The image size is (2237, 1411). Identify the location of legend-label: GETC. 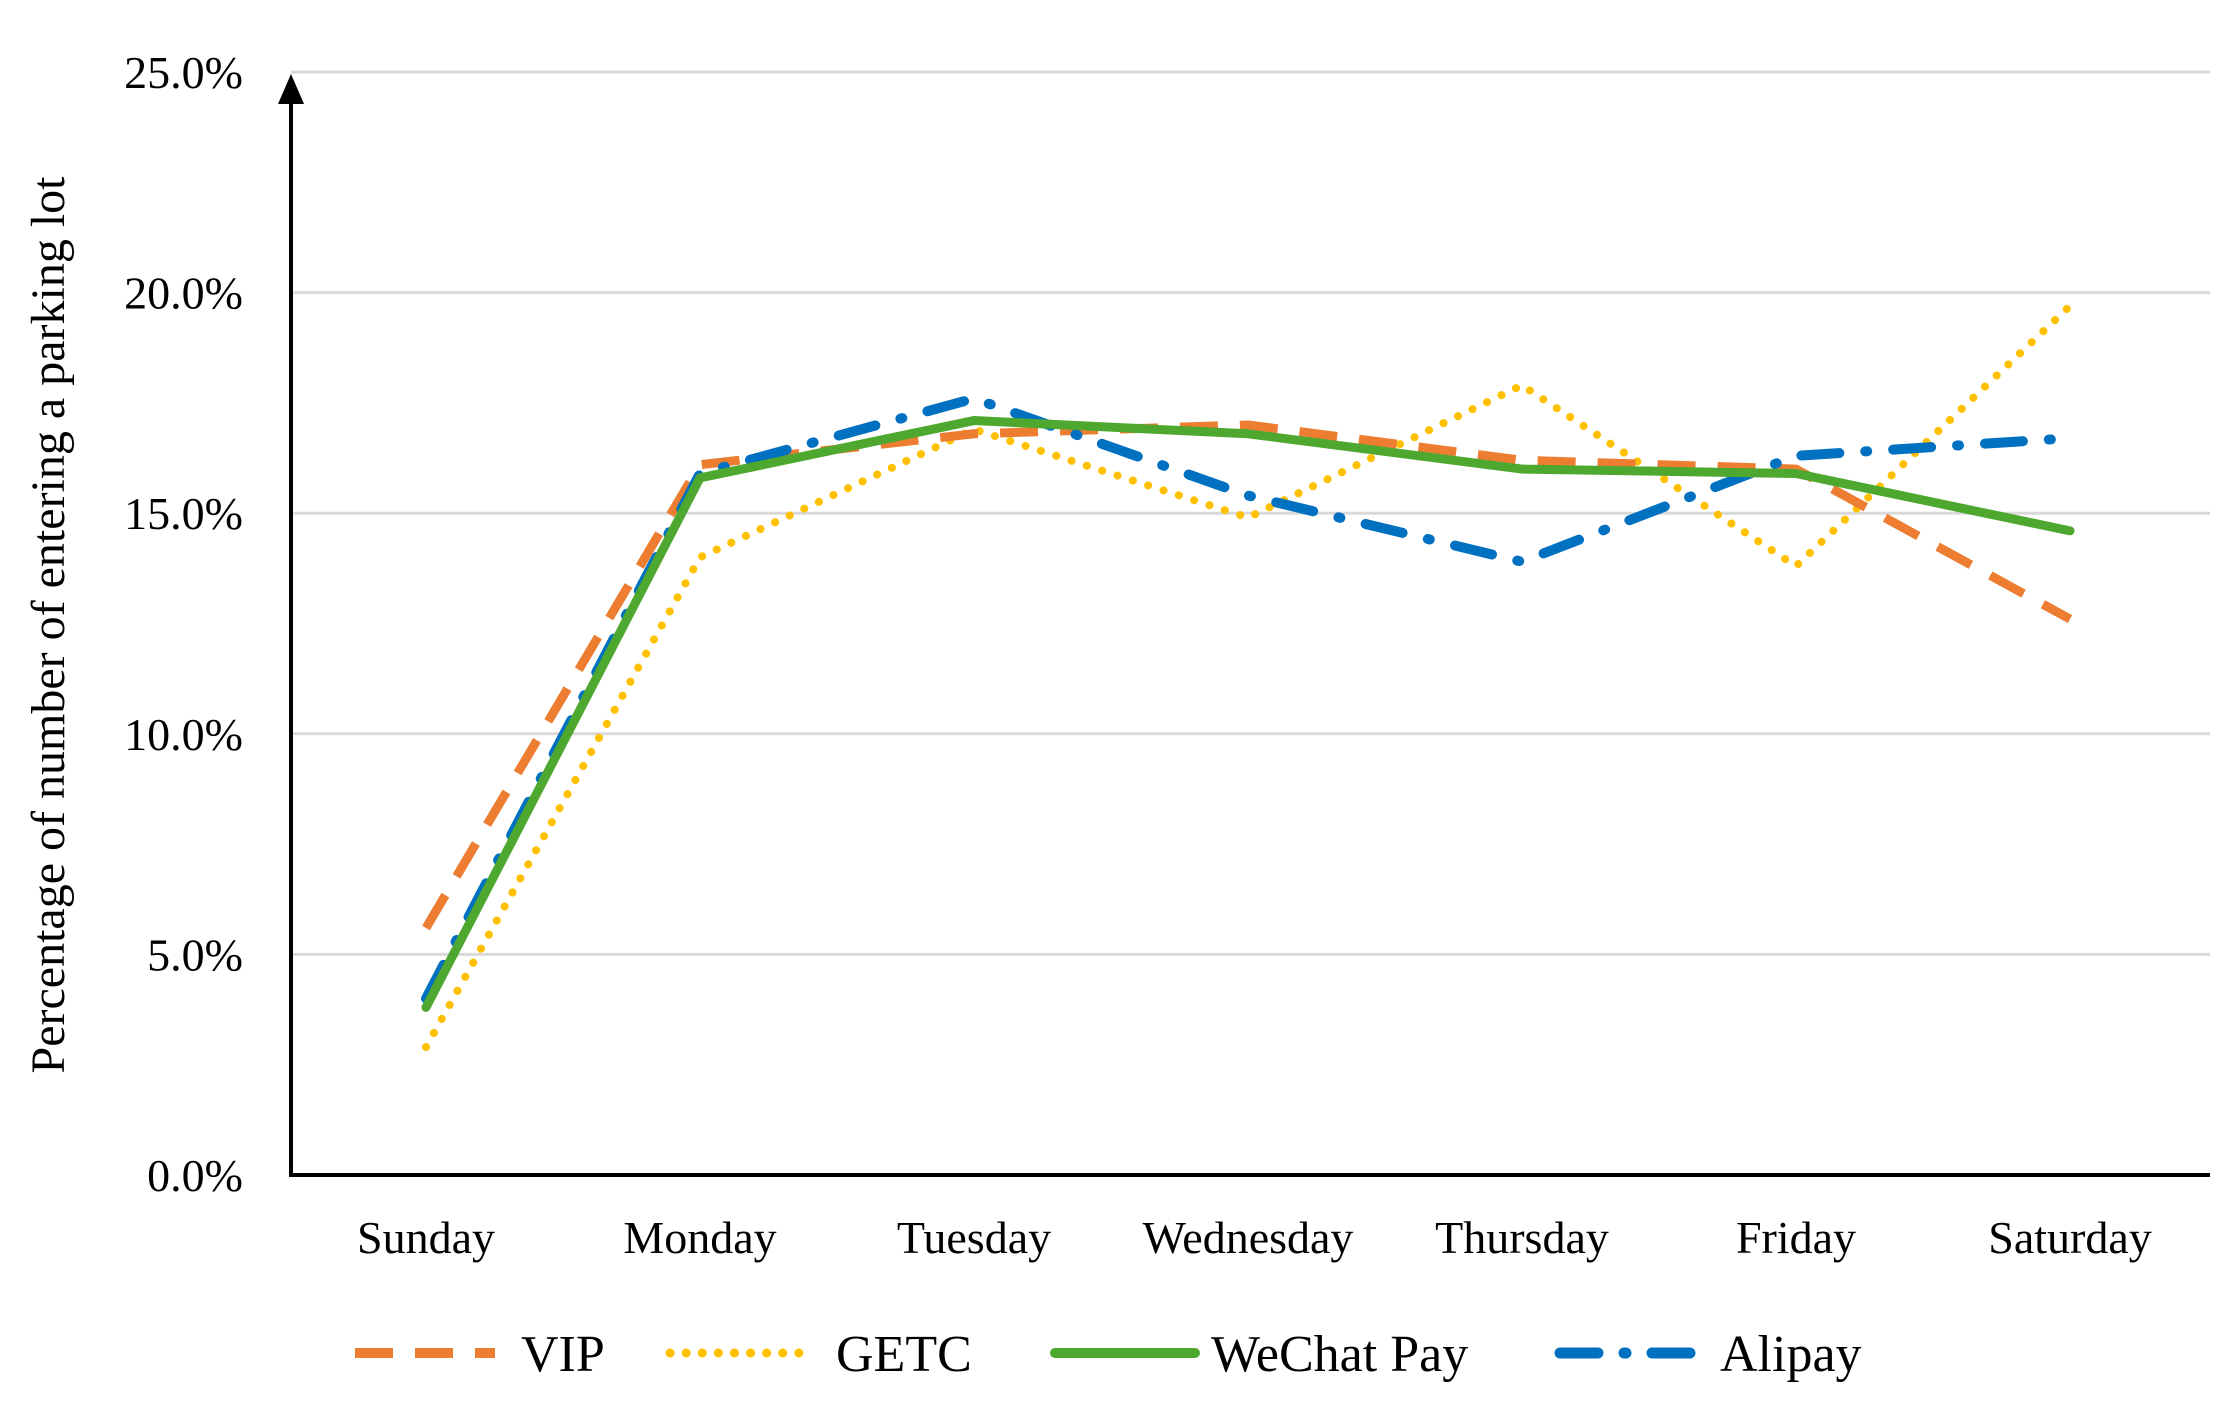
(904, 1354).